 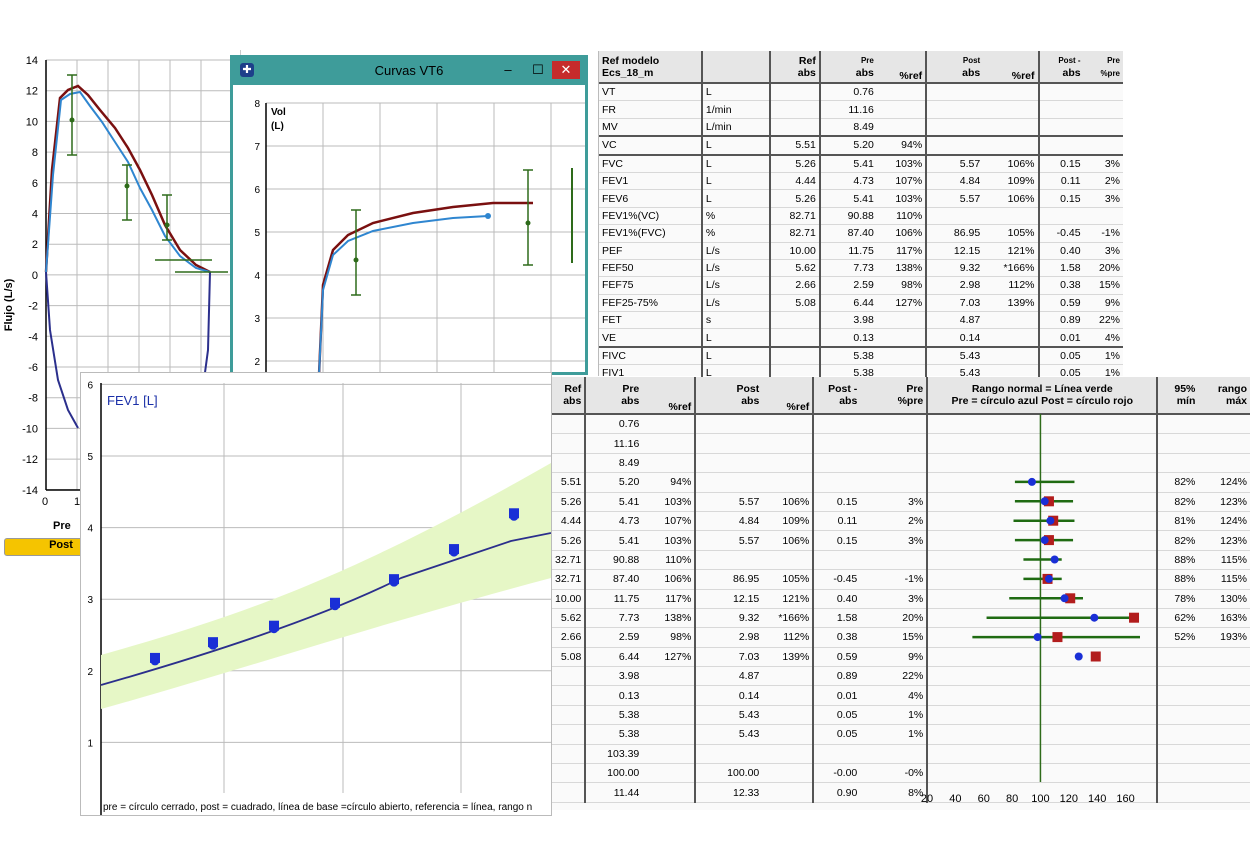 I want to click on result-row: 32.71 87.40 106% 86.95 105% -0.45 -1% 88% 115%, so click(x=901, y=579).